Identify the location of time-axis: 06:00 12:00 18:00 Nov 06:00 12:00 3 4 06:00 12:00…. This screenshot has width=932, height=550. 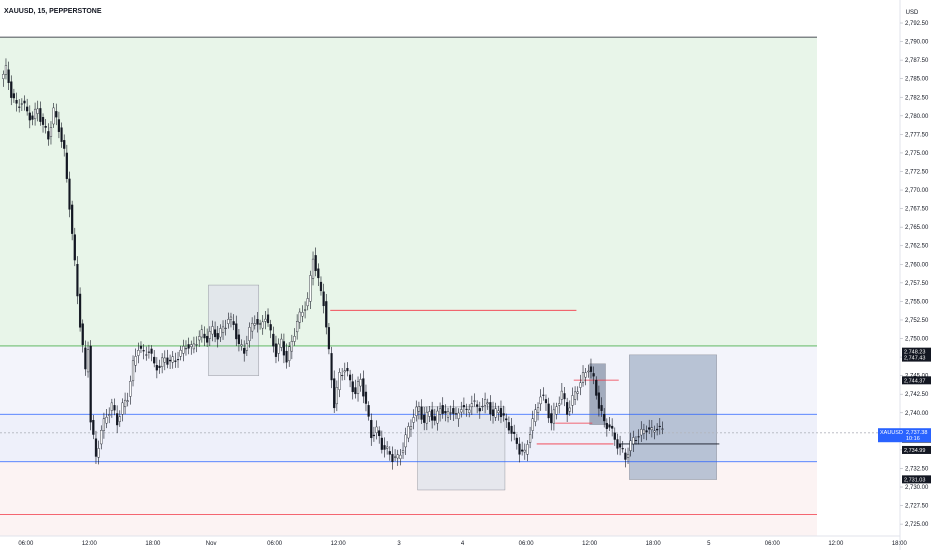
(454, 541).